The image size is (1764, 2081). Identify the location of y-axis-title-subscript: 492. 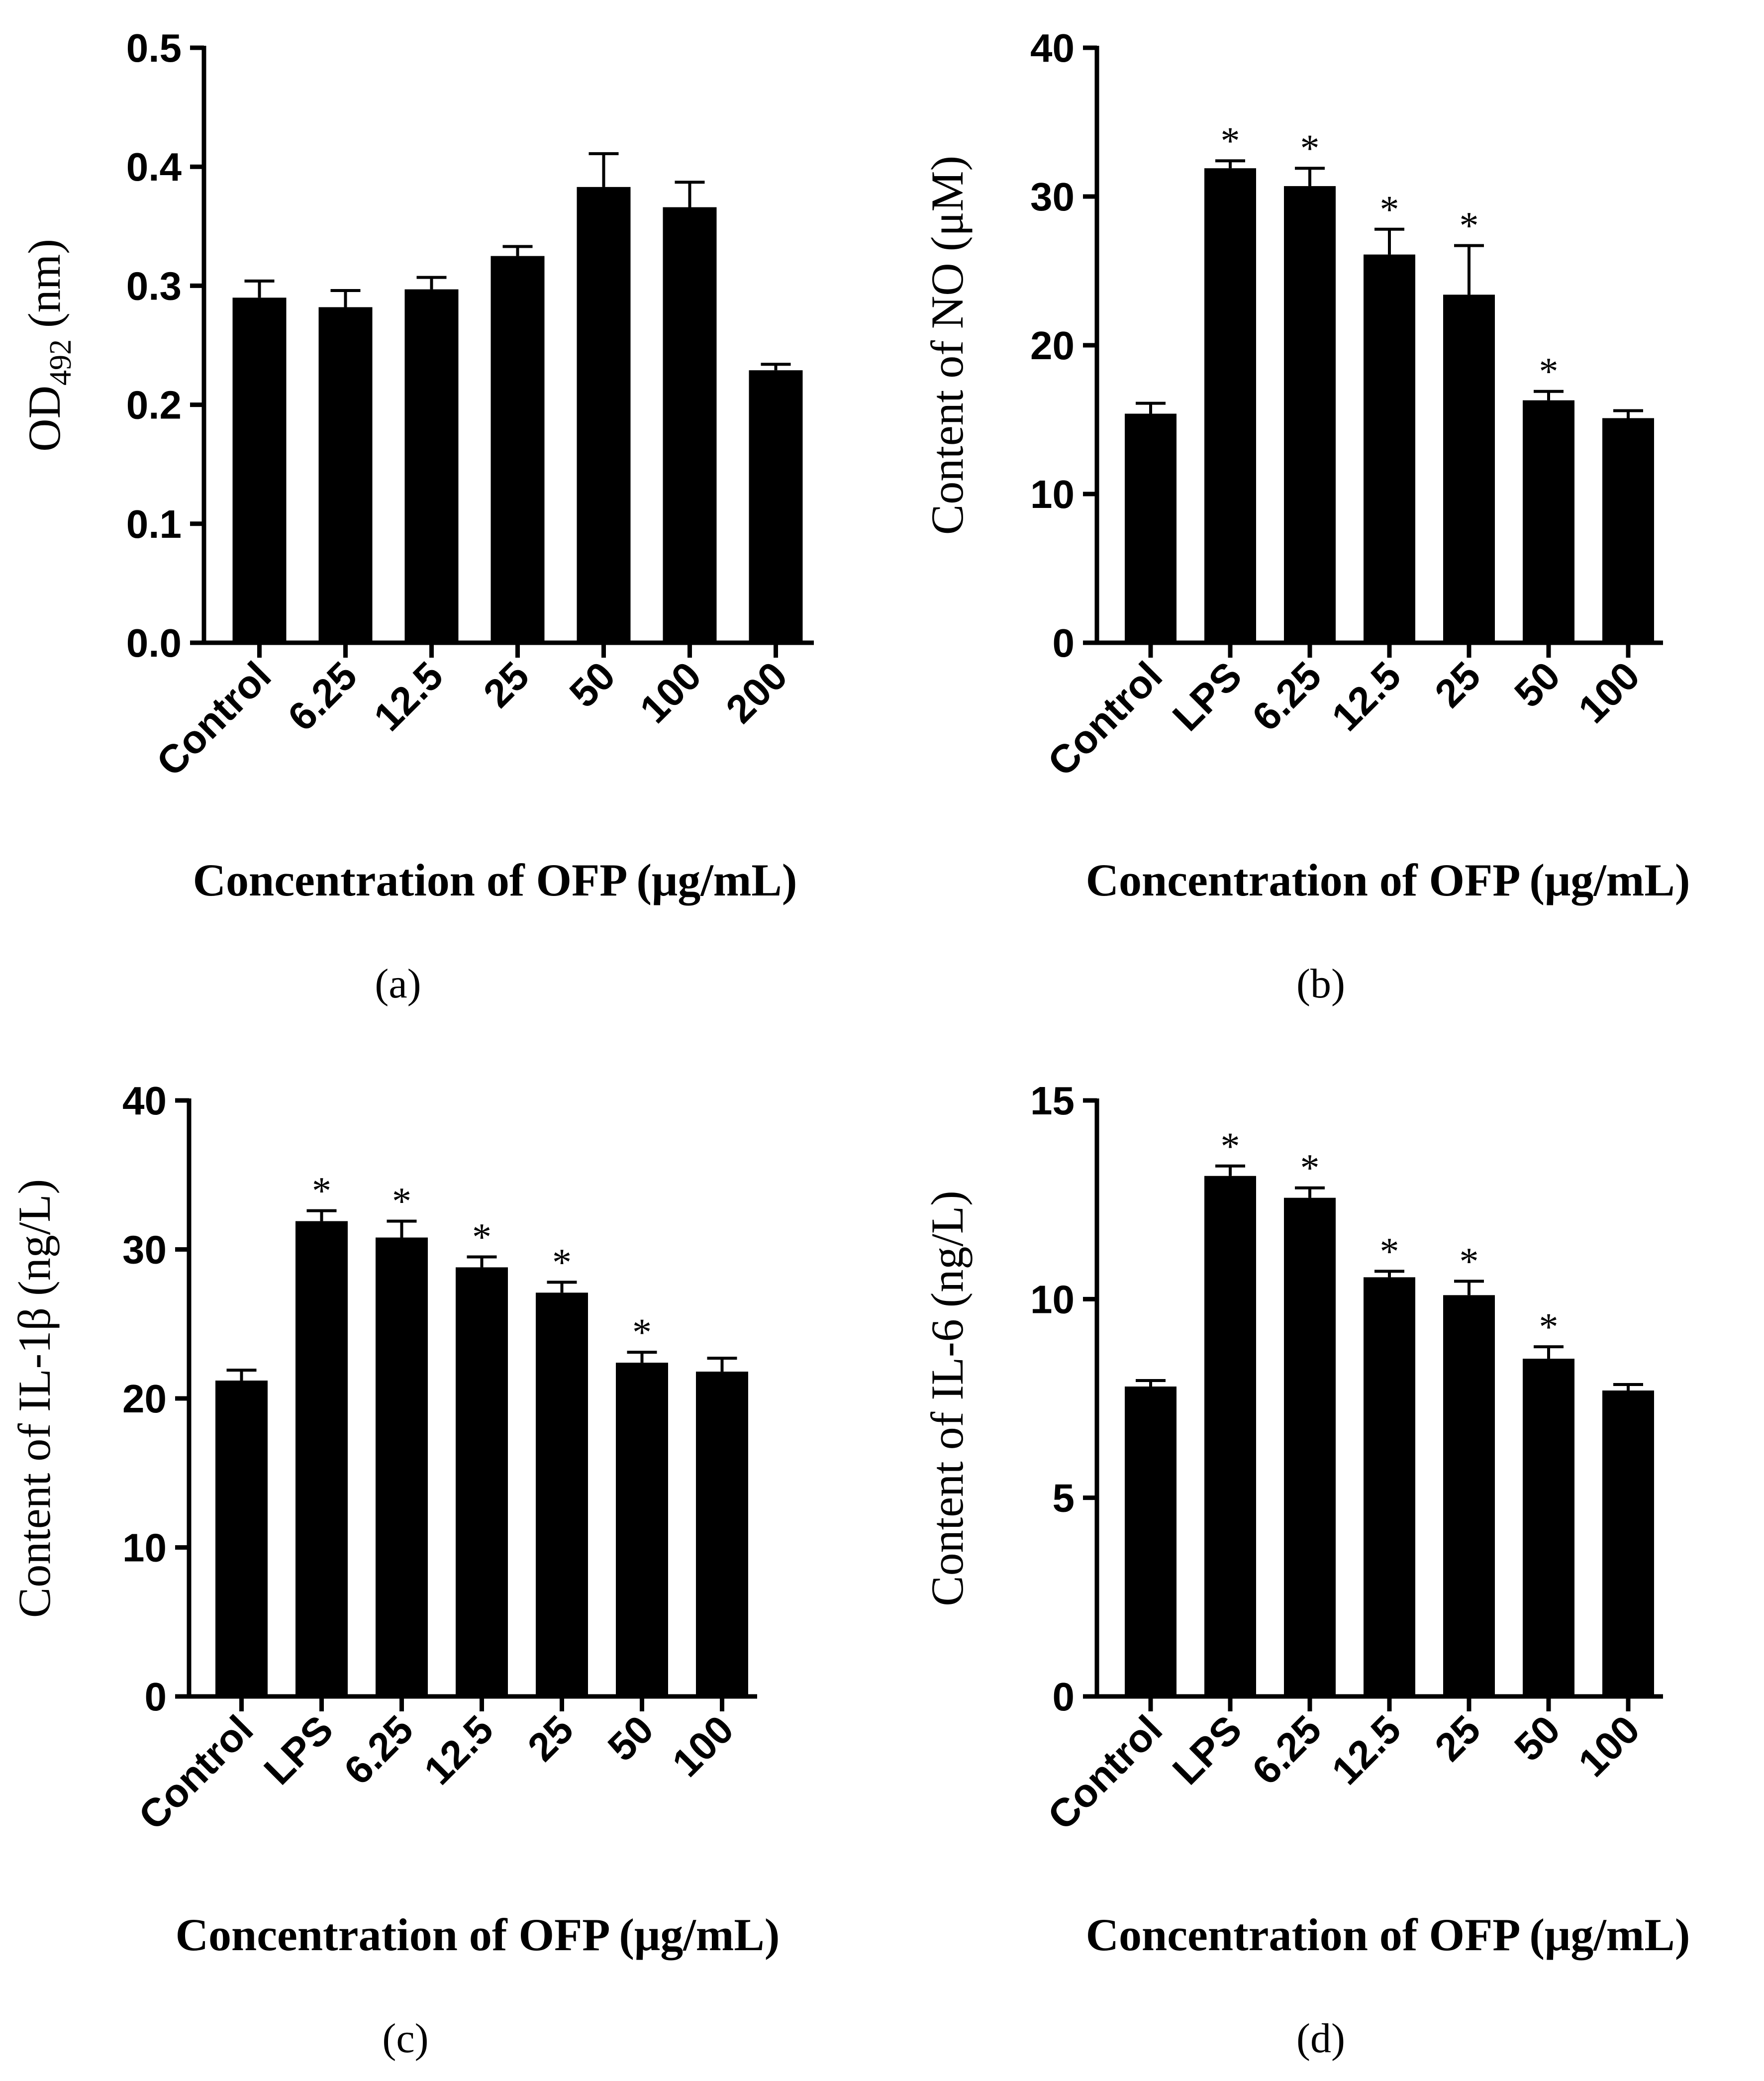
(61, 362).